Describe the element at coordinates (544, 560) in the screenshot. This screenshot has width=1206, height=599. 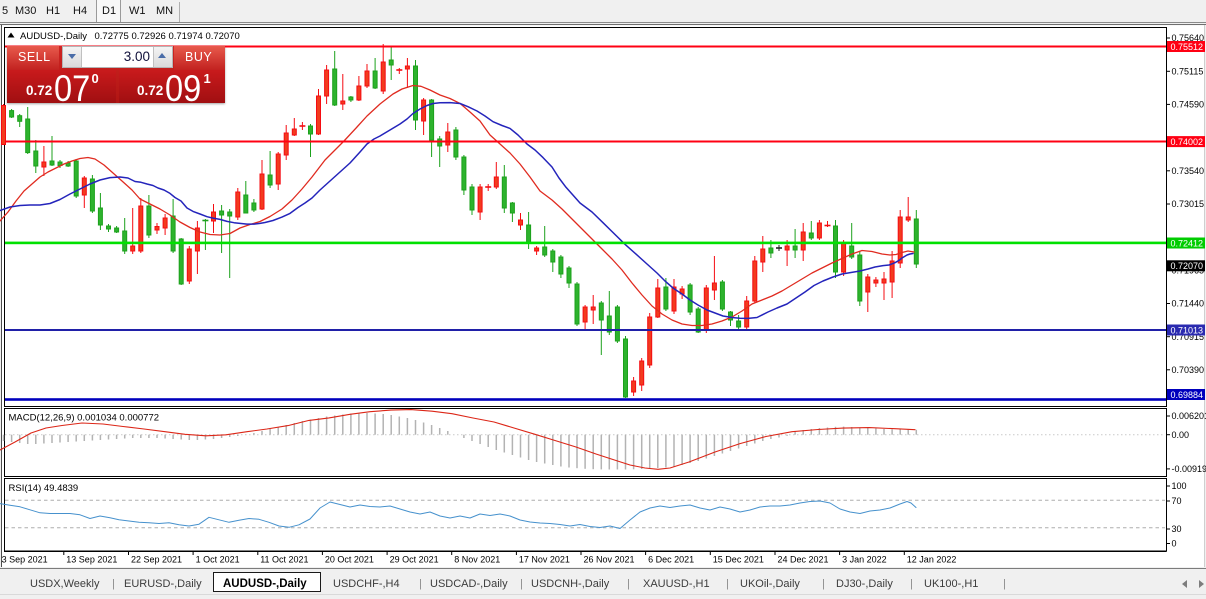
I see `svg-text: 17 Nov 2021` at that location.